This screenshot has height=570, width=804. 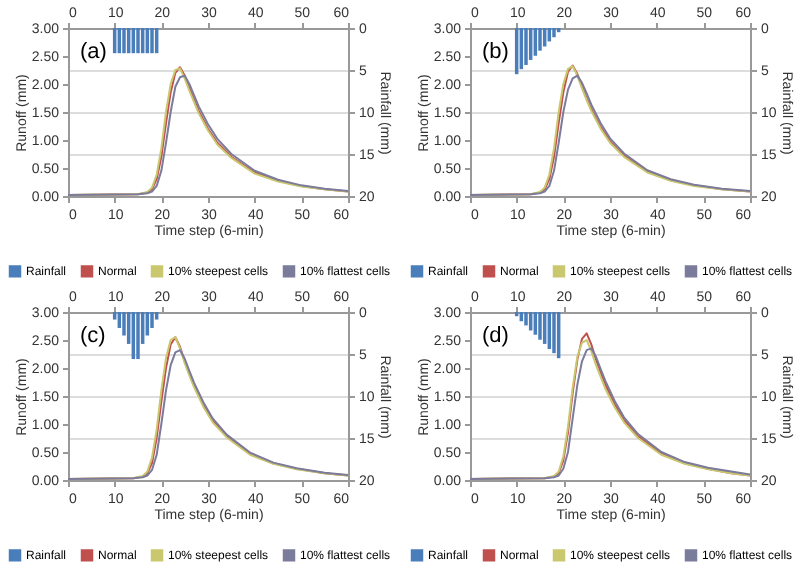 I want to click on annotation: (b), so click(x=495, y=52).